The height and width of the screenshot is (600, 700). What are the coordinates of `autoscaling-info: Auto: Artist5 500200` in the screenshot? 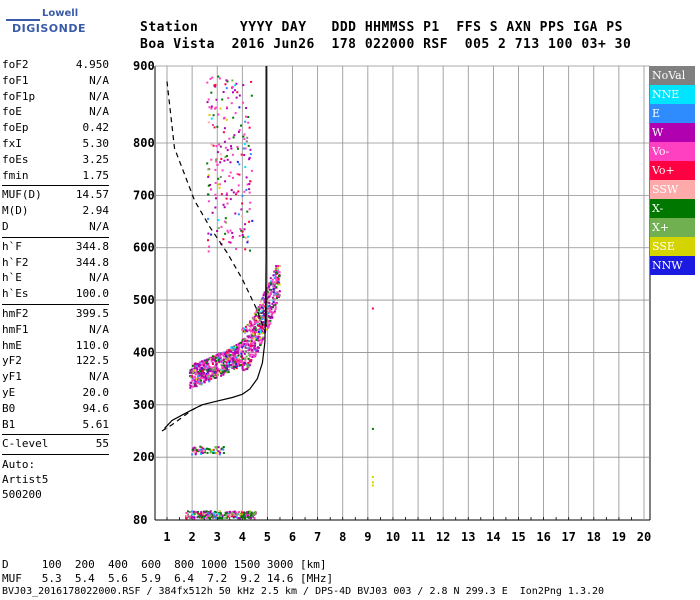 It's located at (55, 479).